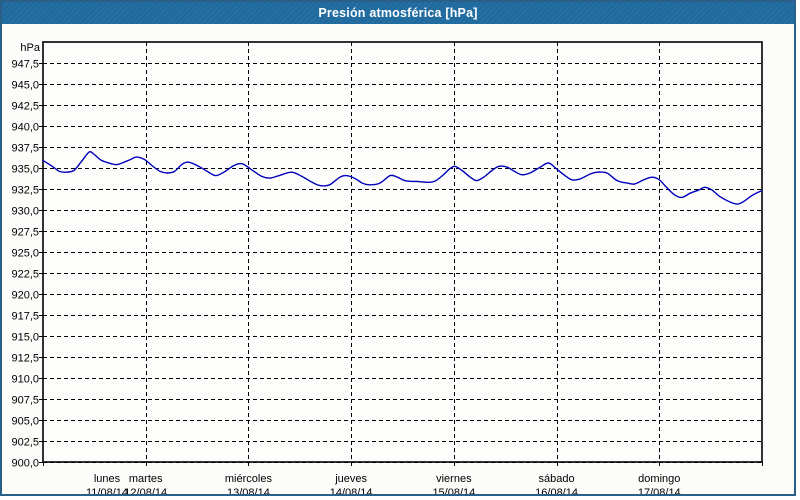 The height and width of the screenshot is (500, 800). I want to click on y-axis-tick-label: 940,0, so click(25, 128).